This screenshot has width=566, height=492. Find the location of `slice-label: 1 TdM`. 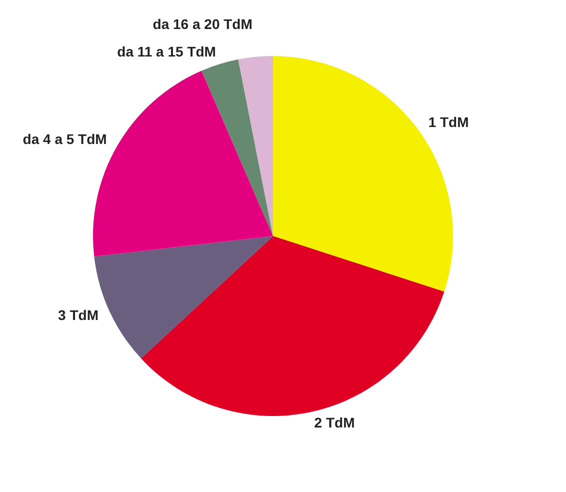

slice-label: 1 TdM is located at coordinates (448, 122).